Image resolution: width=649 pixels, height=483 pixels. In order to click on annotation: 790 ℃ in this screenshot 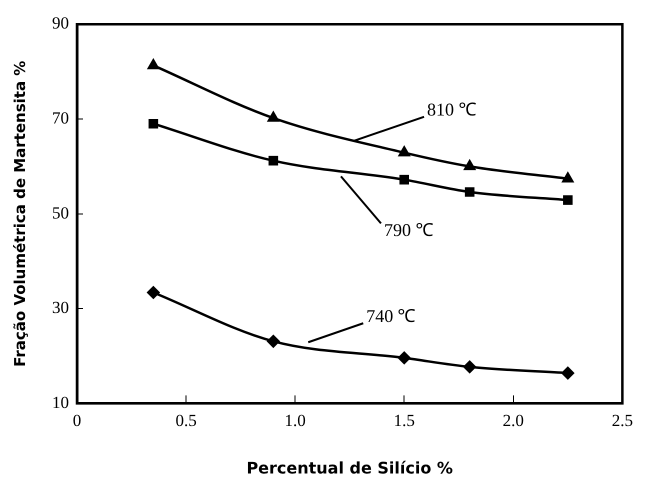, I will do `click(409, 230)`.